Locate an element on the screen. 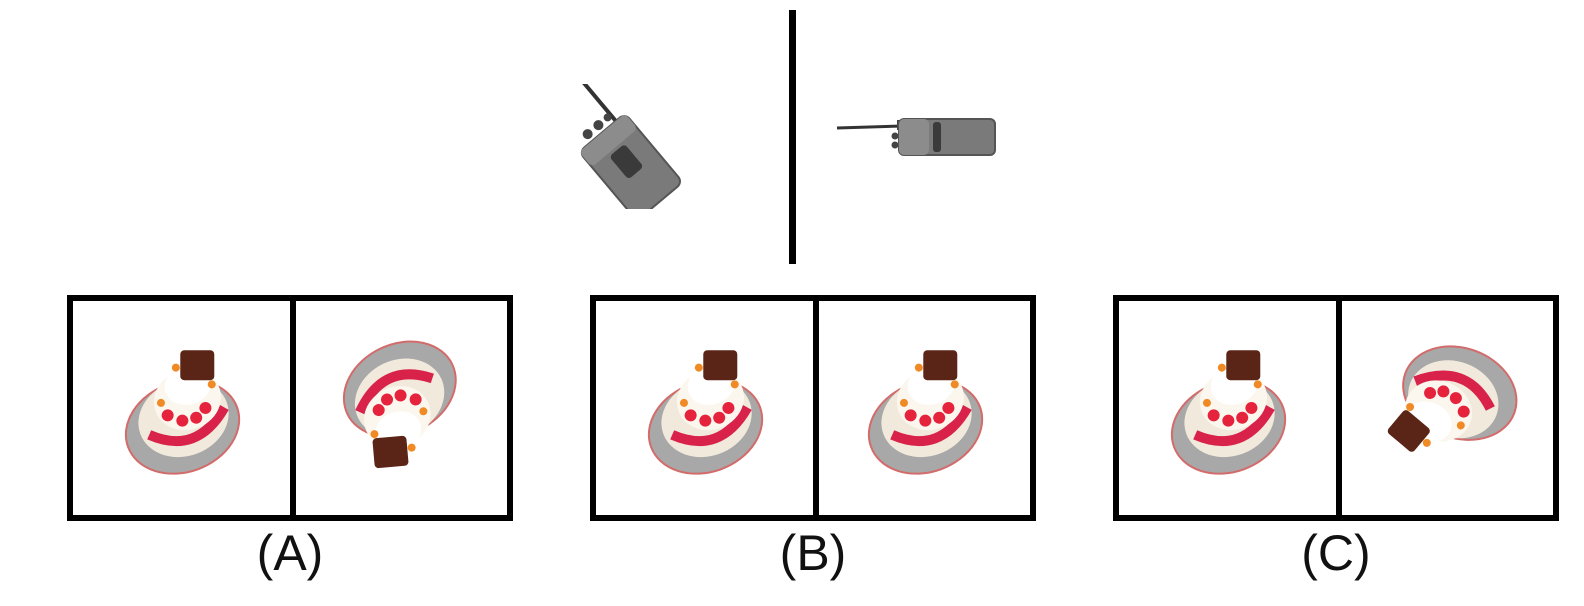 This screenshot has width=1584, height=606. option-c-left-cell is located at coordinates (1227, 408).